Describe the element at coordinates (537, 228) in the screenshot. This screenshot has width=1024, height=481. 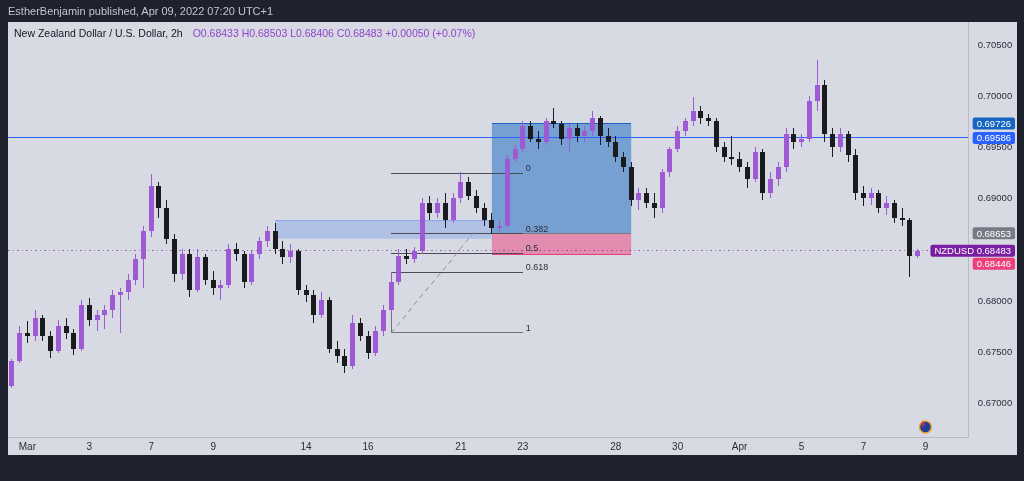
I see `annotation: 0.382` at that location.